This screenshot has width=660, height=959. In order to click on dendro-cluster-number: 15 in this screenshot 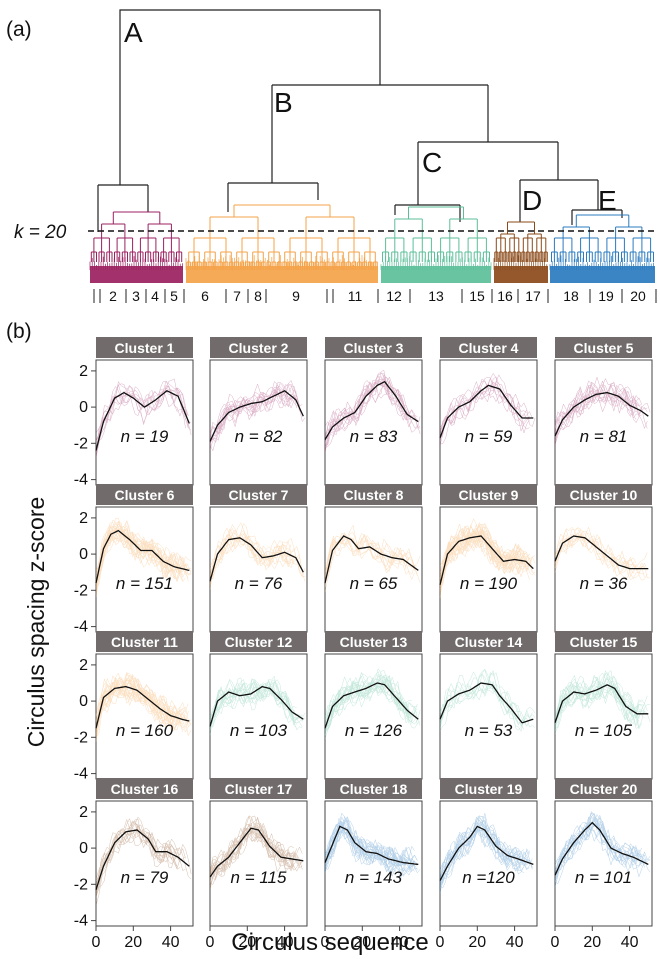, I will do `click(477, 296)`.